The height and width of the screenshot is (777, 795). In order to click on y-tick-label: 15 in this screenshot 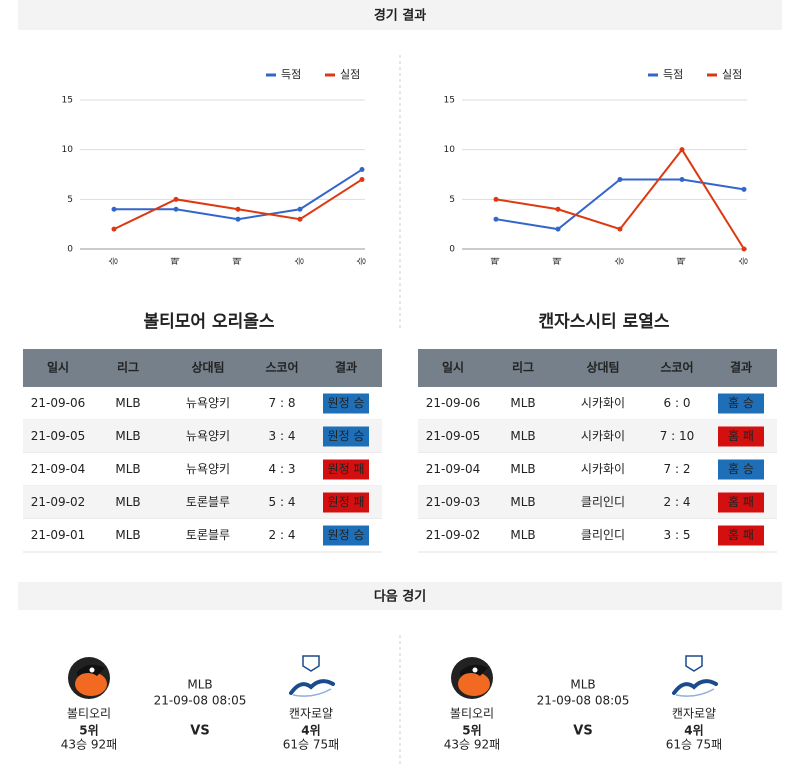, I will do `click(449, 101)`.